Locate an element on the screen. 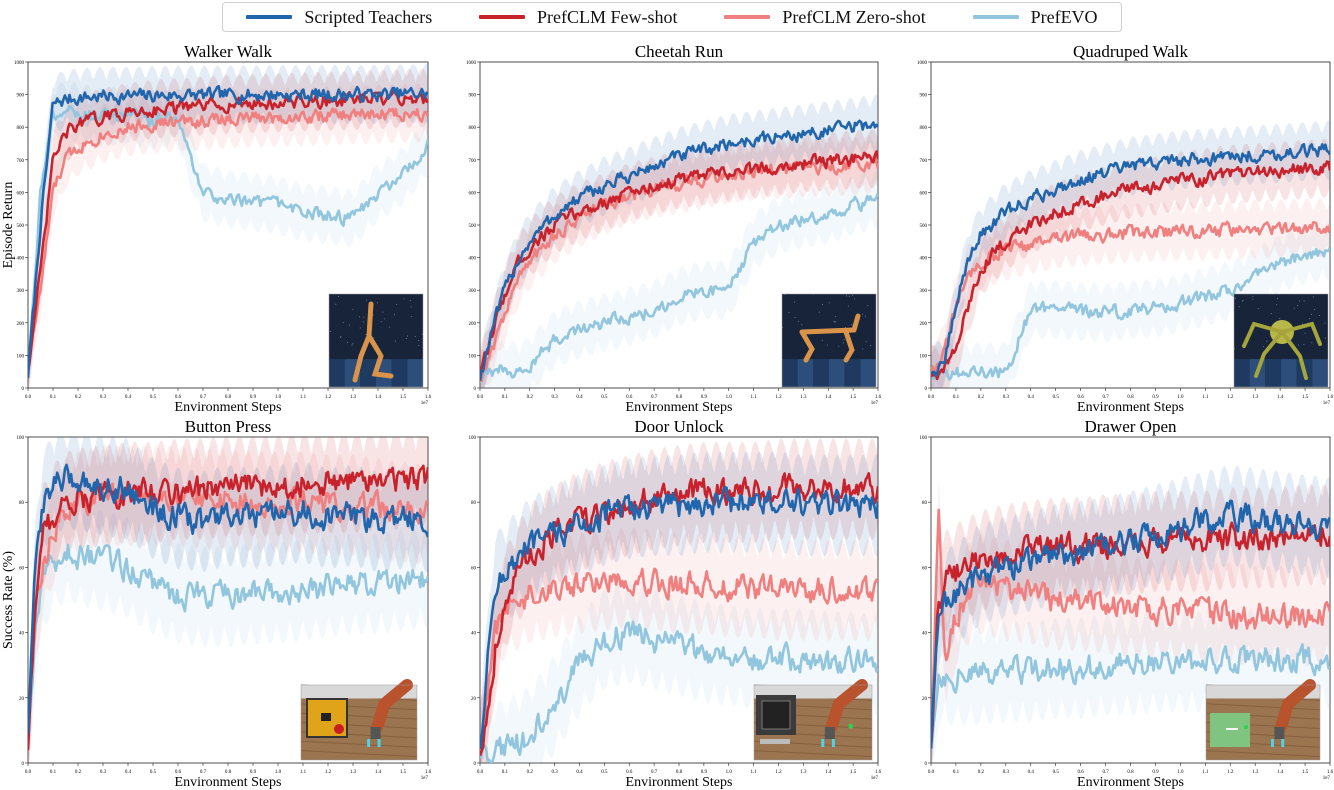 This screenshot has width=1334, height=790. x-tick-label: 1.1 is located at coordinates (754, 772).